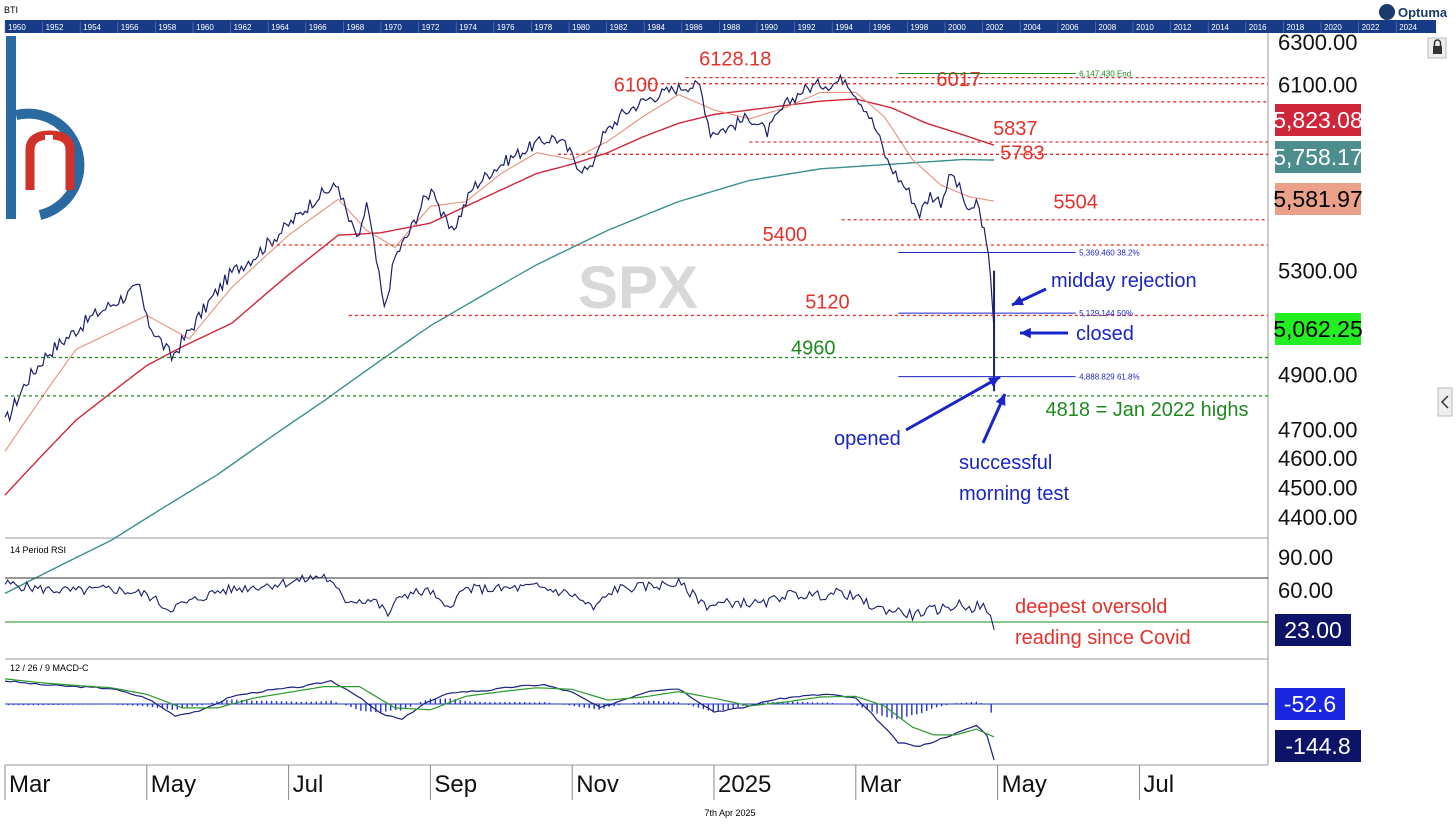 The width and height of the screenshot is (1456, 835). Describe the element at coordinates (827, 302) in the screenshot. I see `resistance-label: 5120` at that location.